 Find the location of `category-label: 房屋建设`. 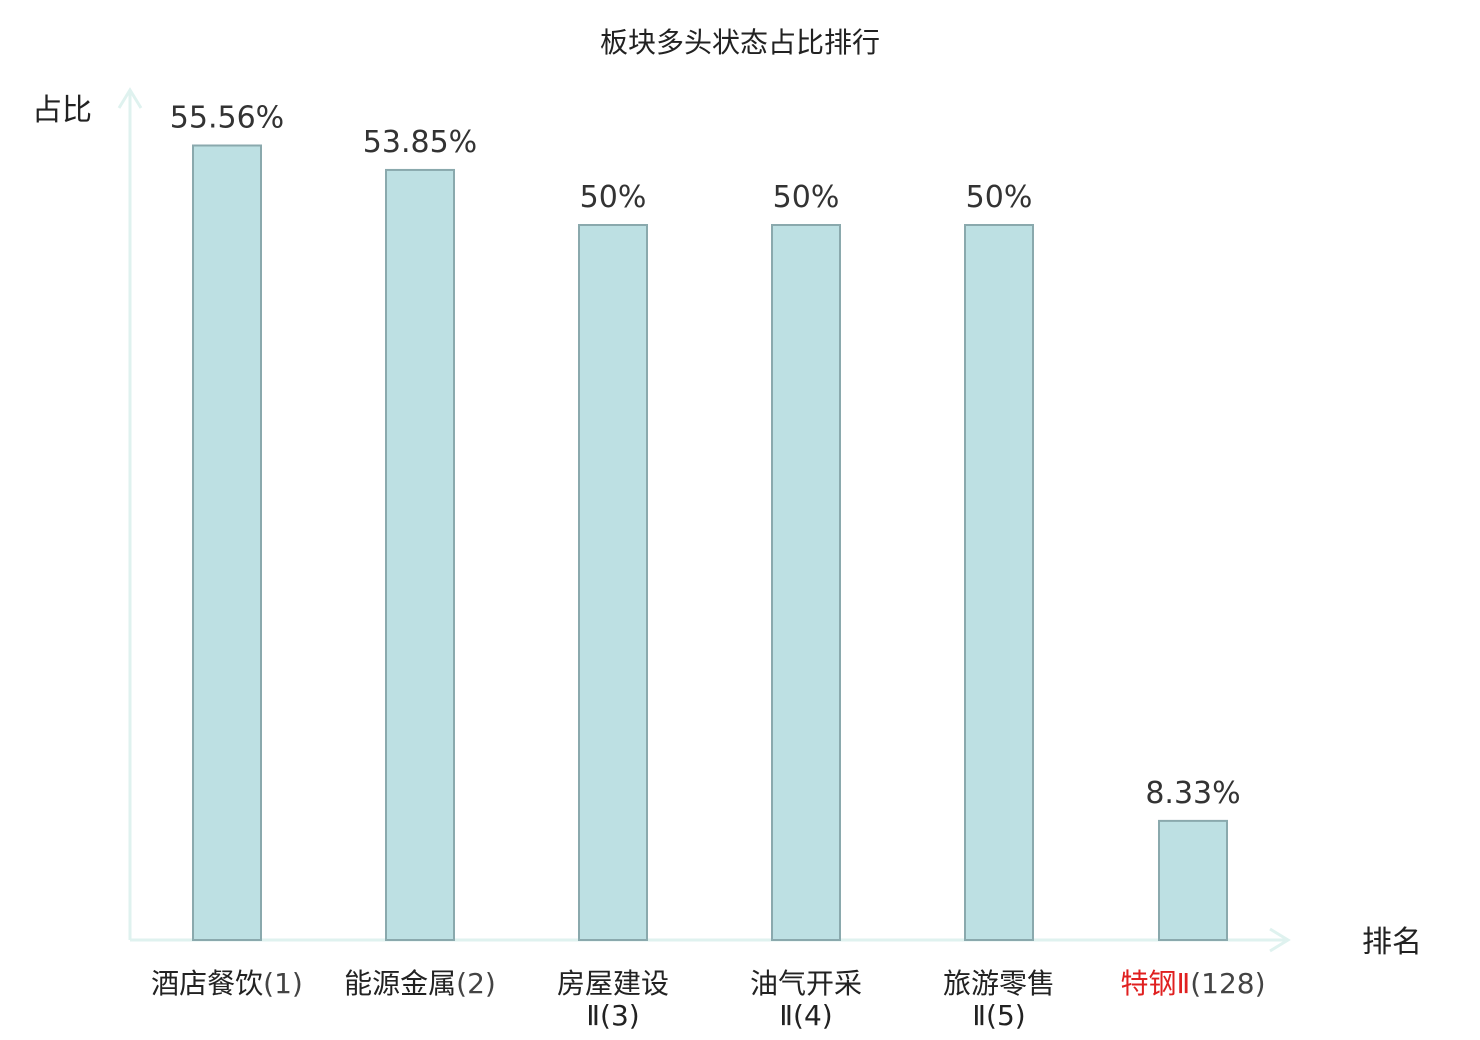

category-label: 房屋建设 is located at coordinates (613, 983).